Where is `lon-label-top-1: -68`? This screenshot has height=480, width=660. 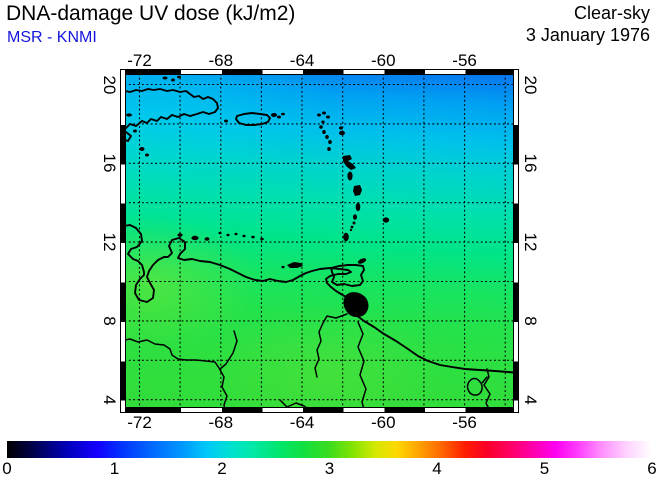 lon-label-top-1: -68 is located at coordinates (221, 60).